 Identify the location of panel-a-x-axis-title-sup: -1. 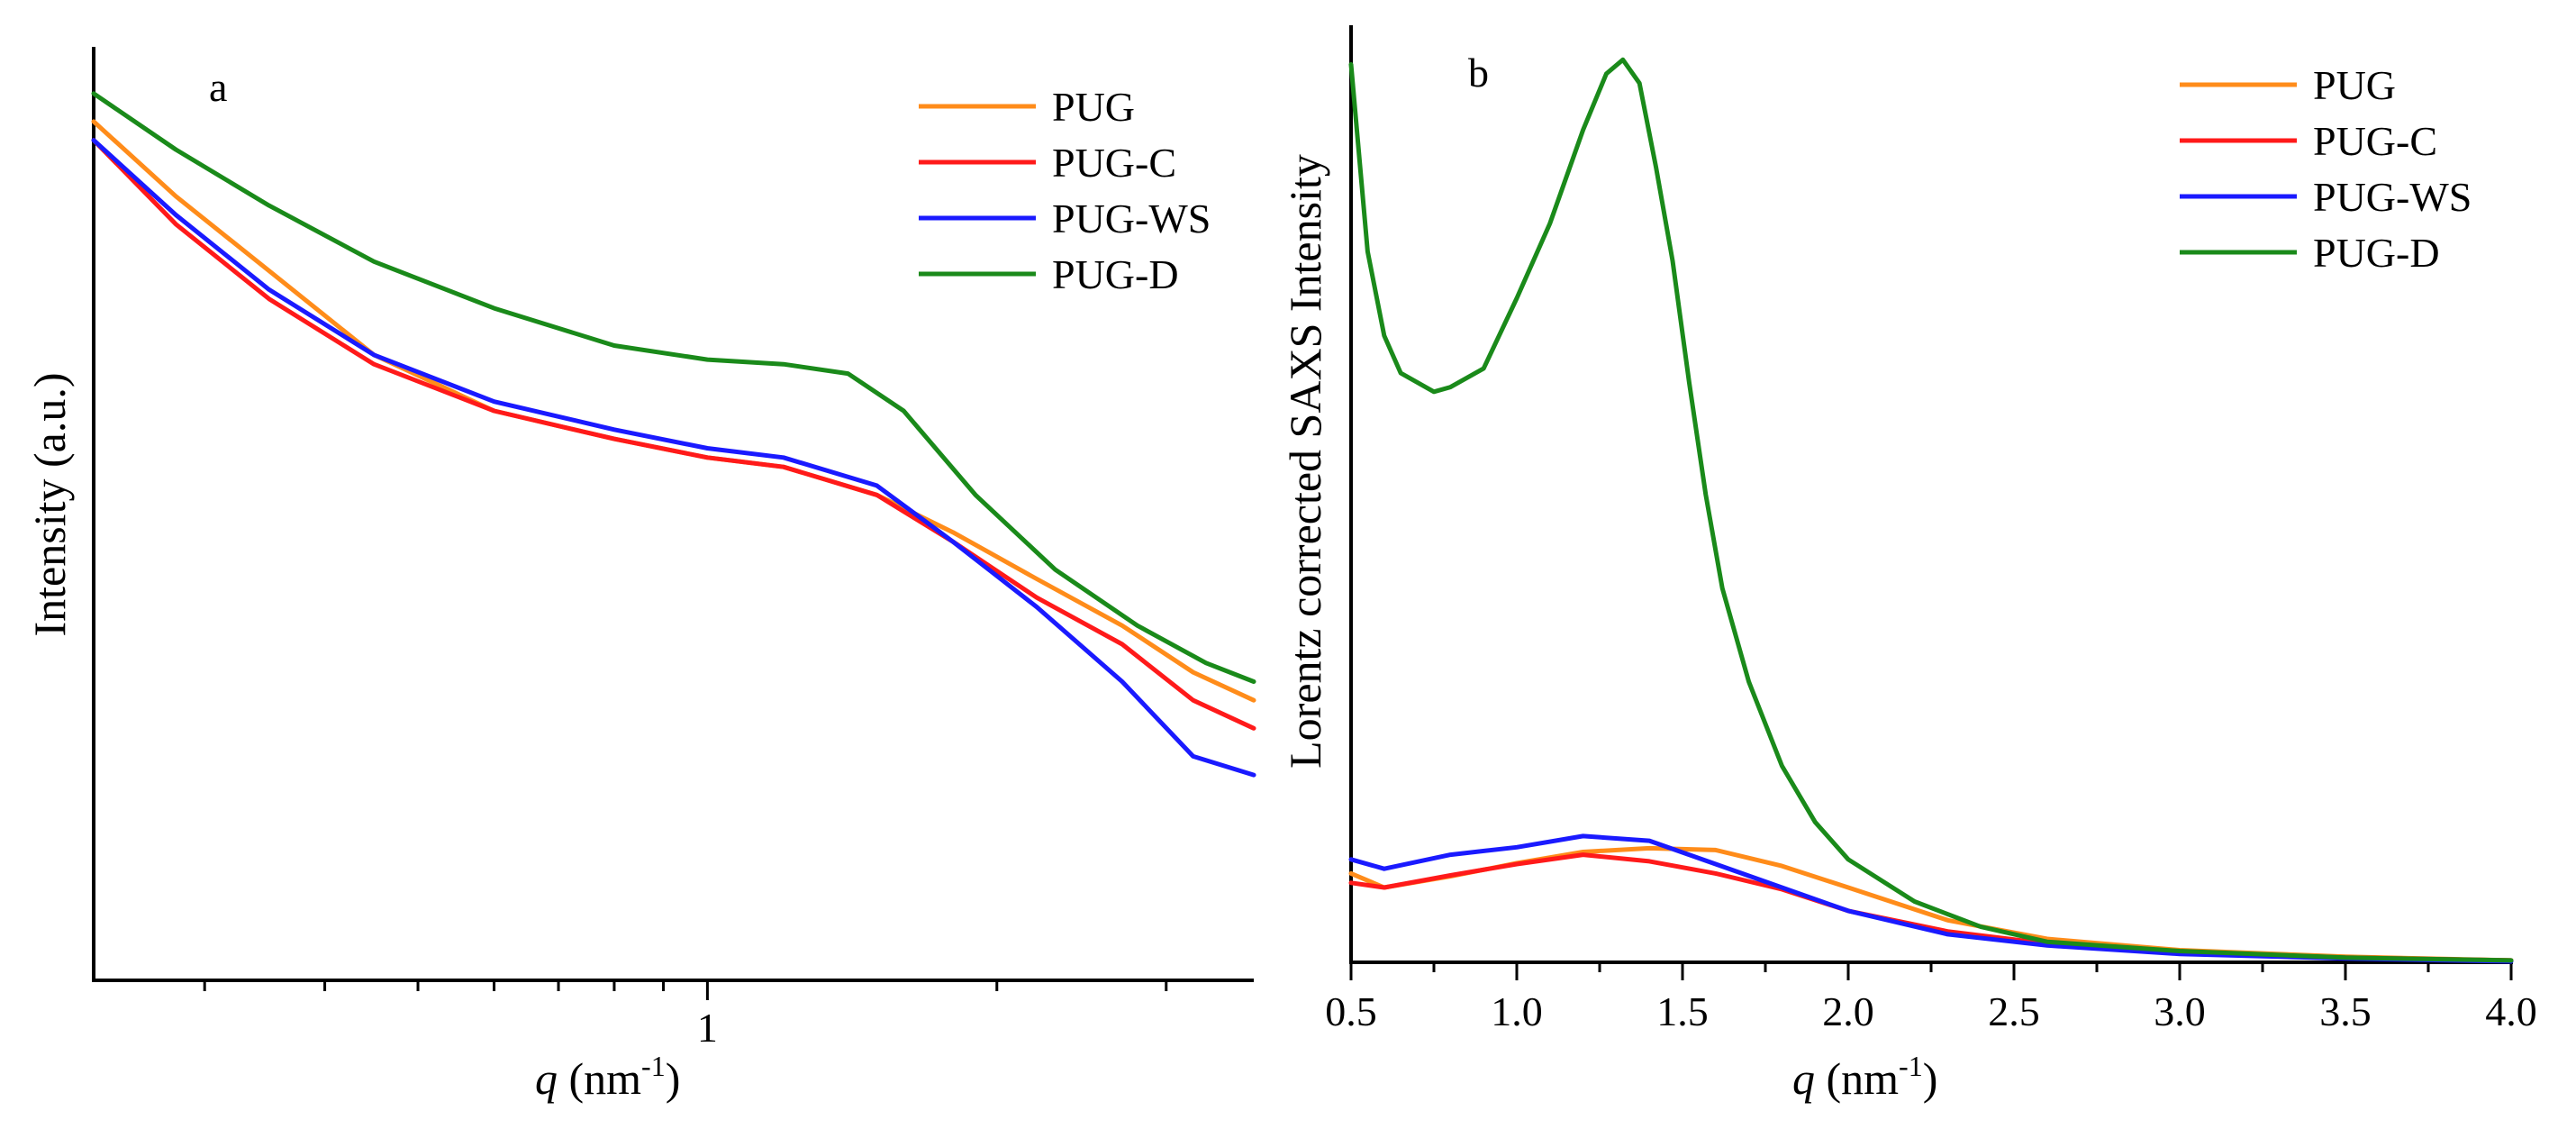
(654, 1066).